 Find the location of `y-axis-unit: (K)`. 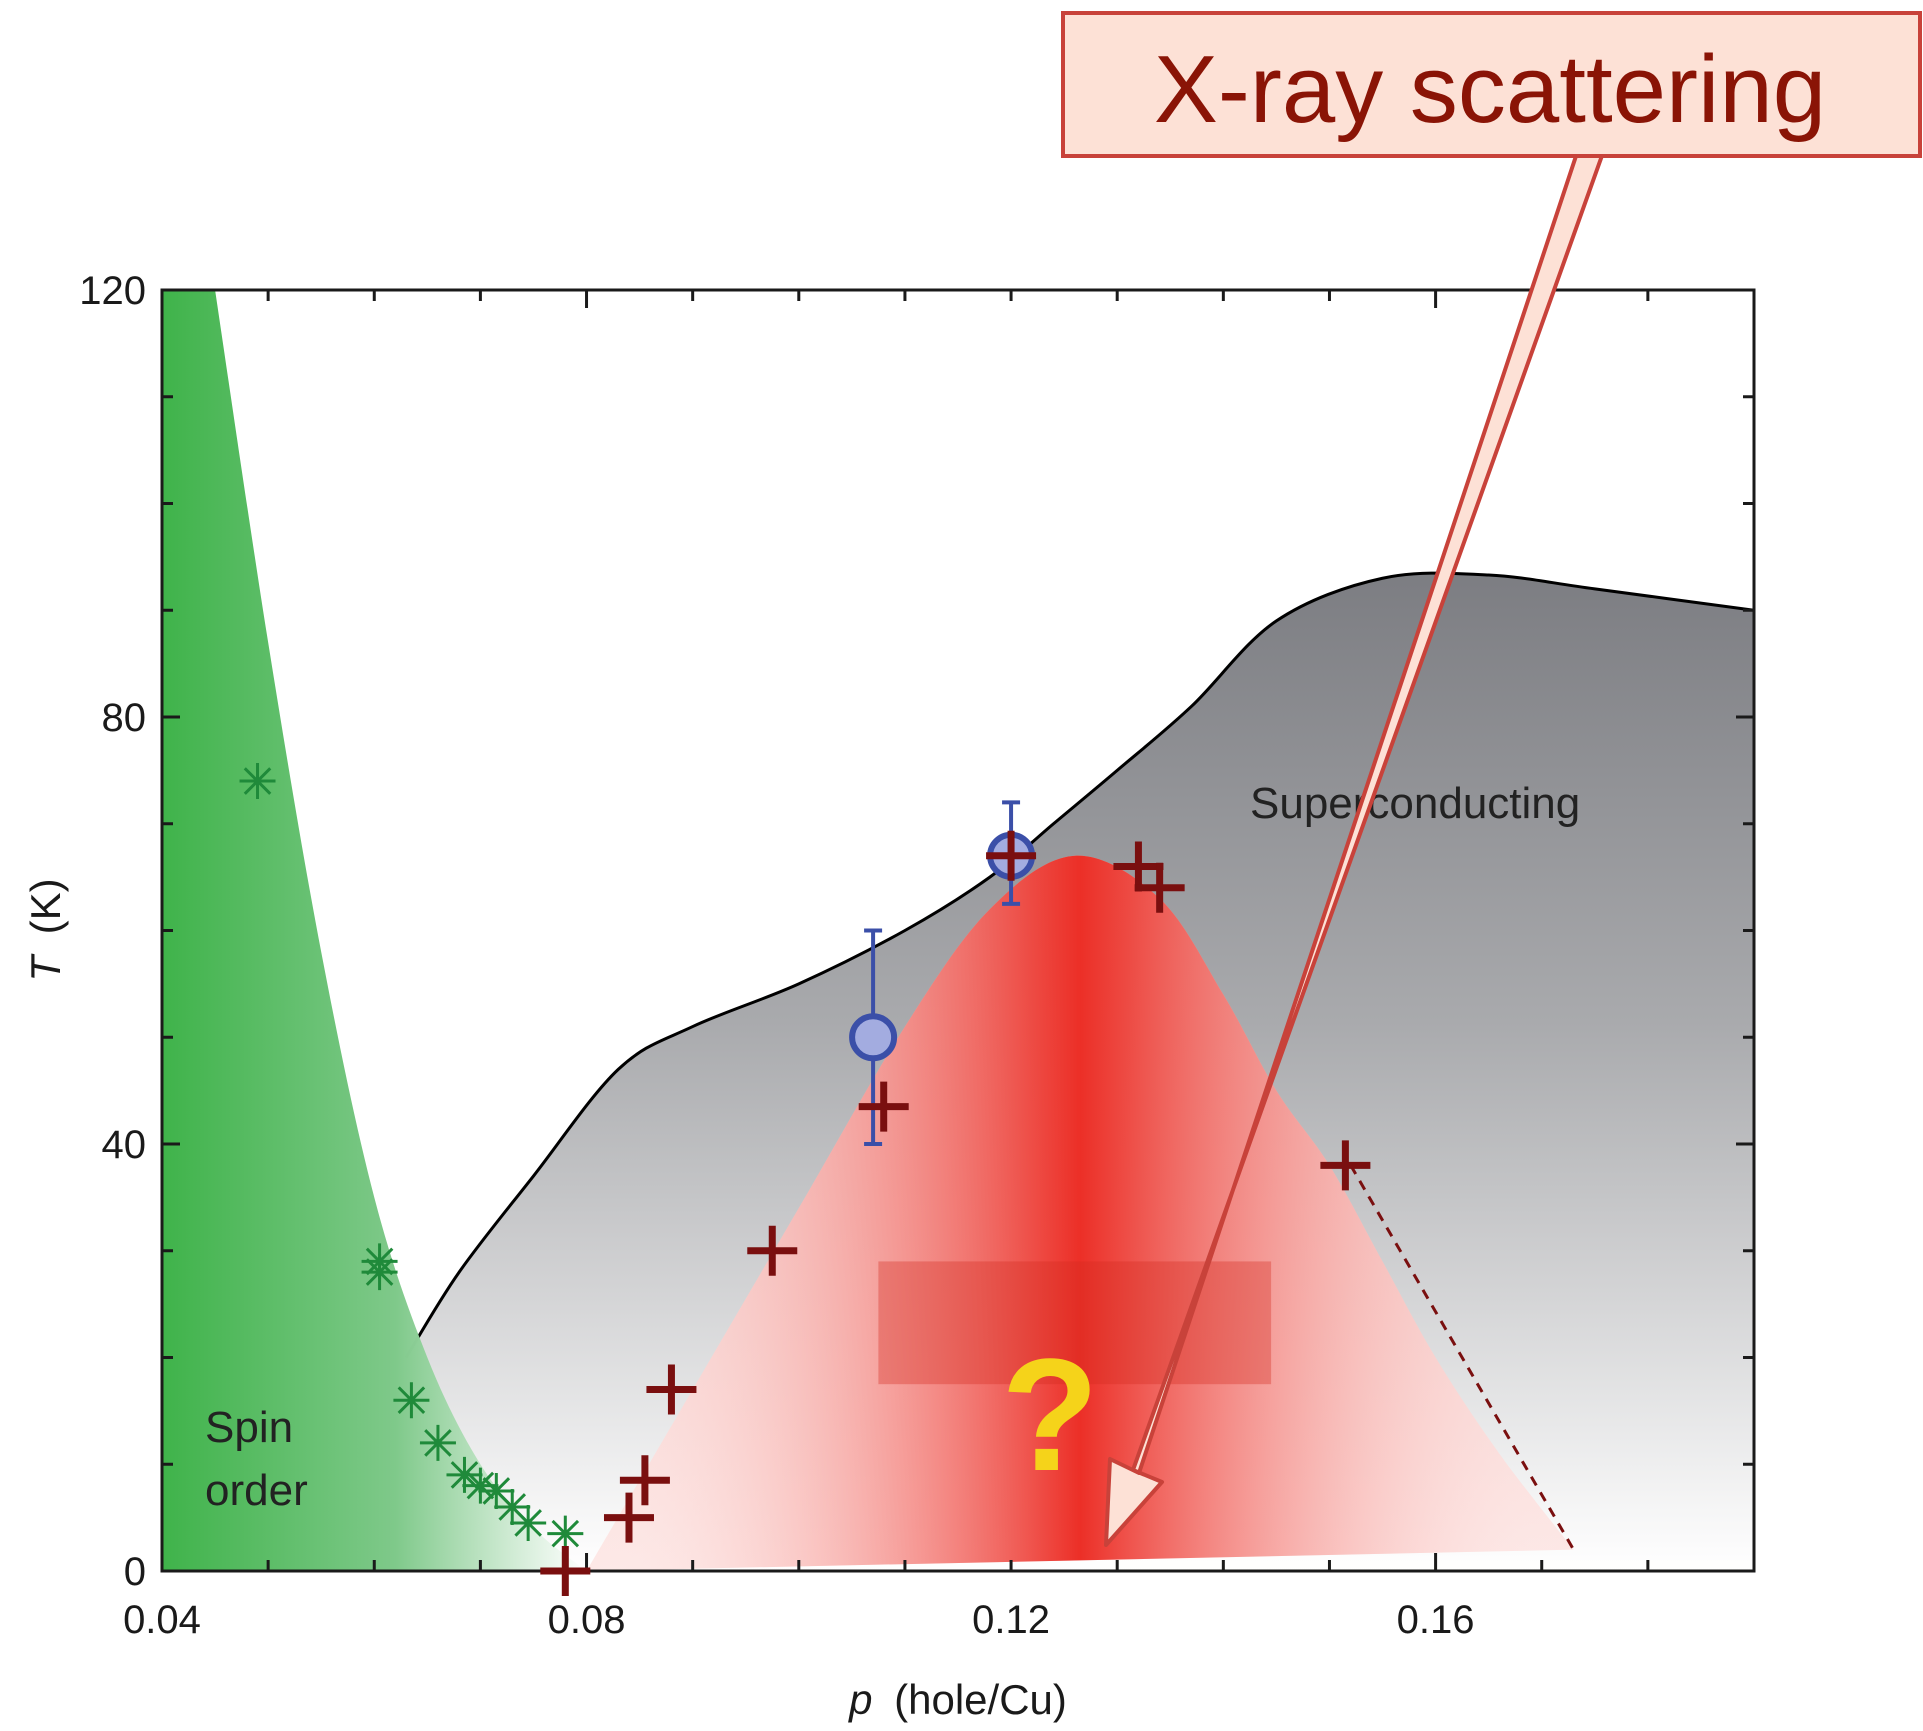

y-axis-unit: (K) is located at coordinates (45, 906).